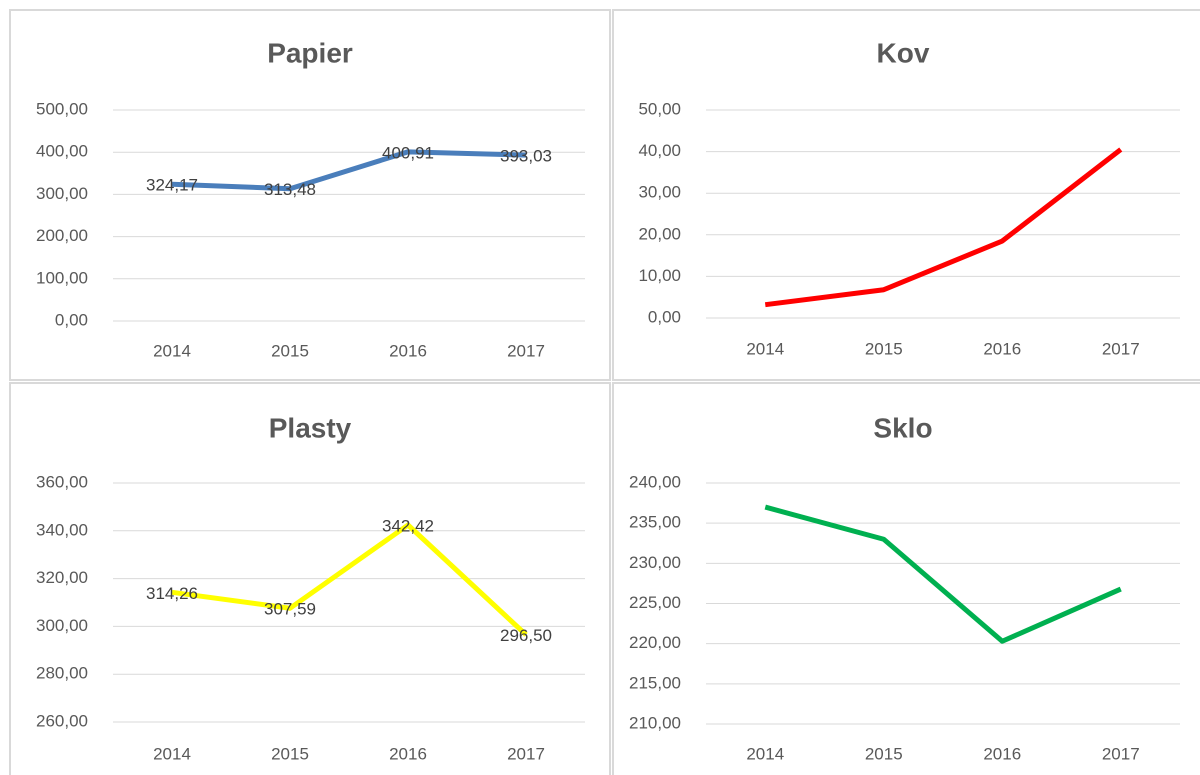 Image resolution: width=1200 pixels, height=775 pixels. Describe the element at coordinates (62, 108) in the screenshot. I see `y-tick-label: 500,00` at that location.